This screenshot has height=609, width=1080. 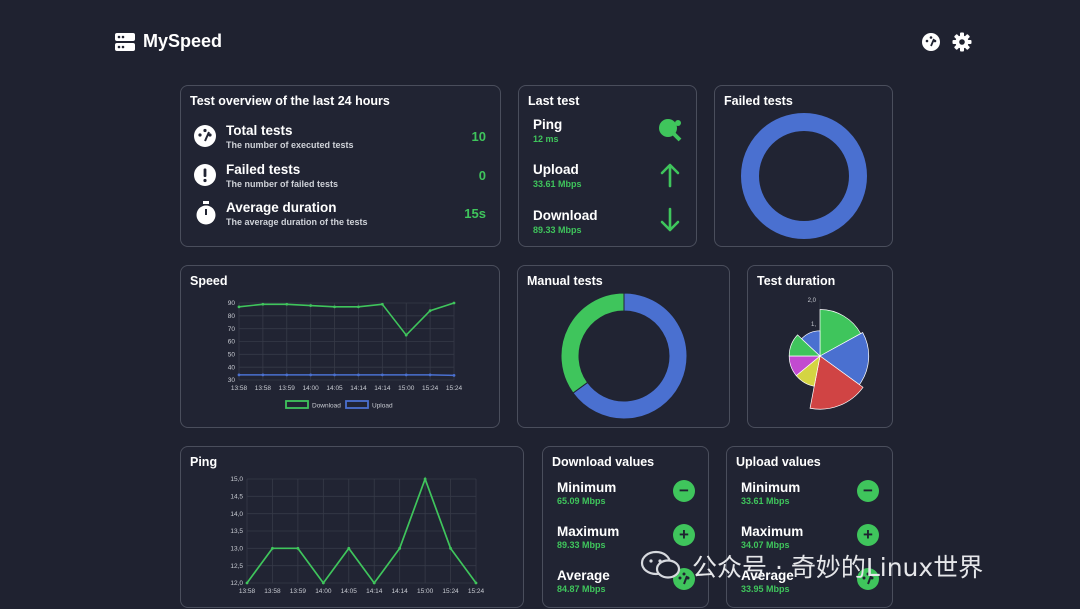 I want to click on overview-value-duration: 15s, so click(x=475, y=213).